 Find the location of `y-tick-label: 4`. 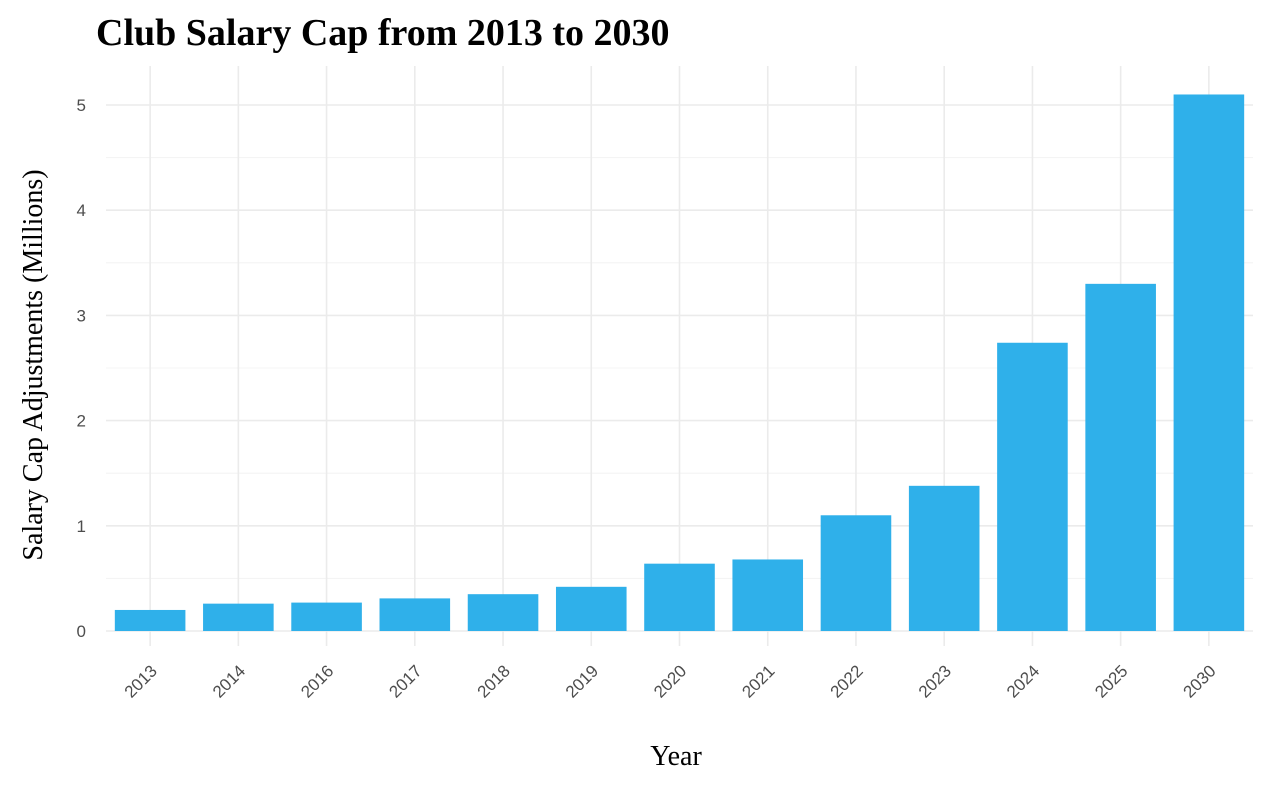

y-tick-label: 4 is located at coordinates (81, 210).